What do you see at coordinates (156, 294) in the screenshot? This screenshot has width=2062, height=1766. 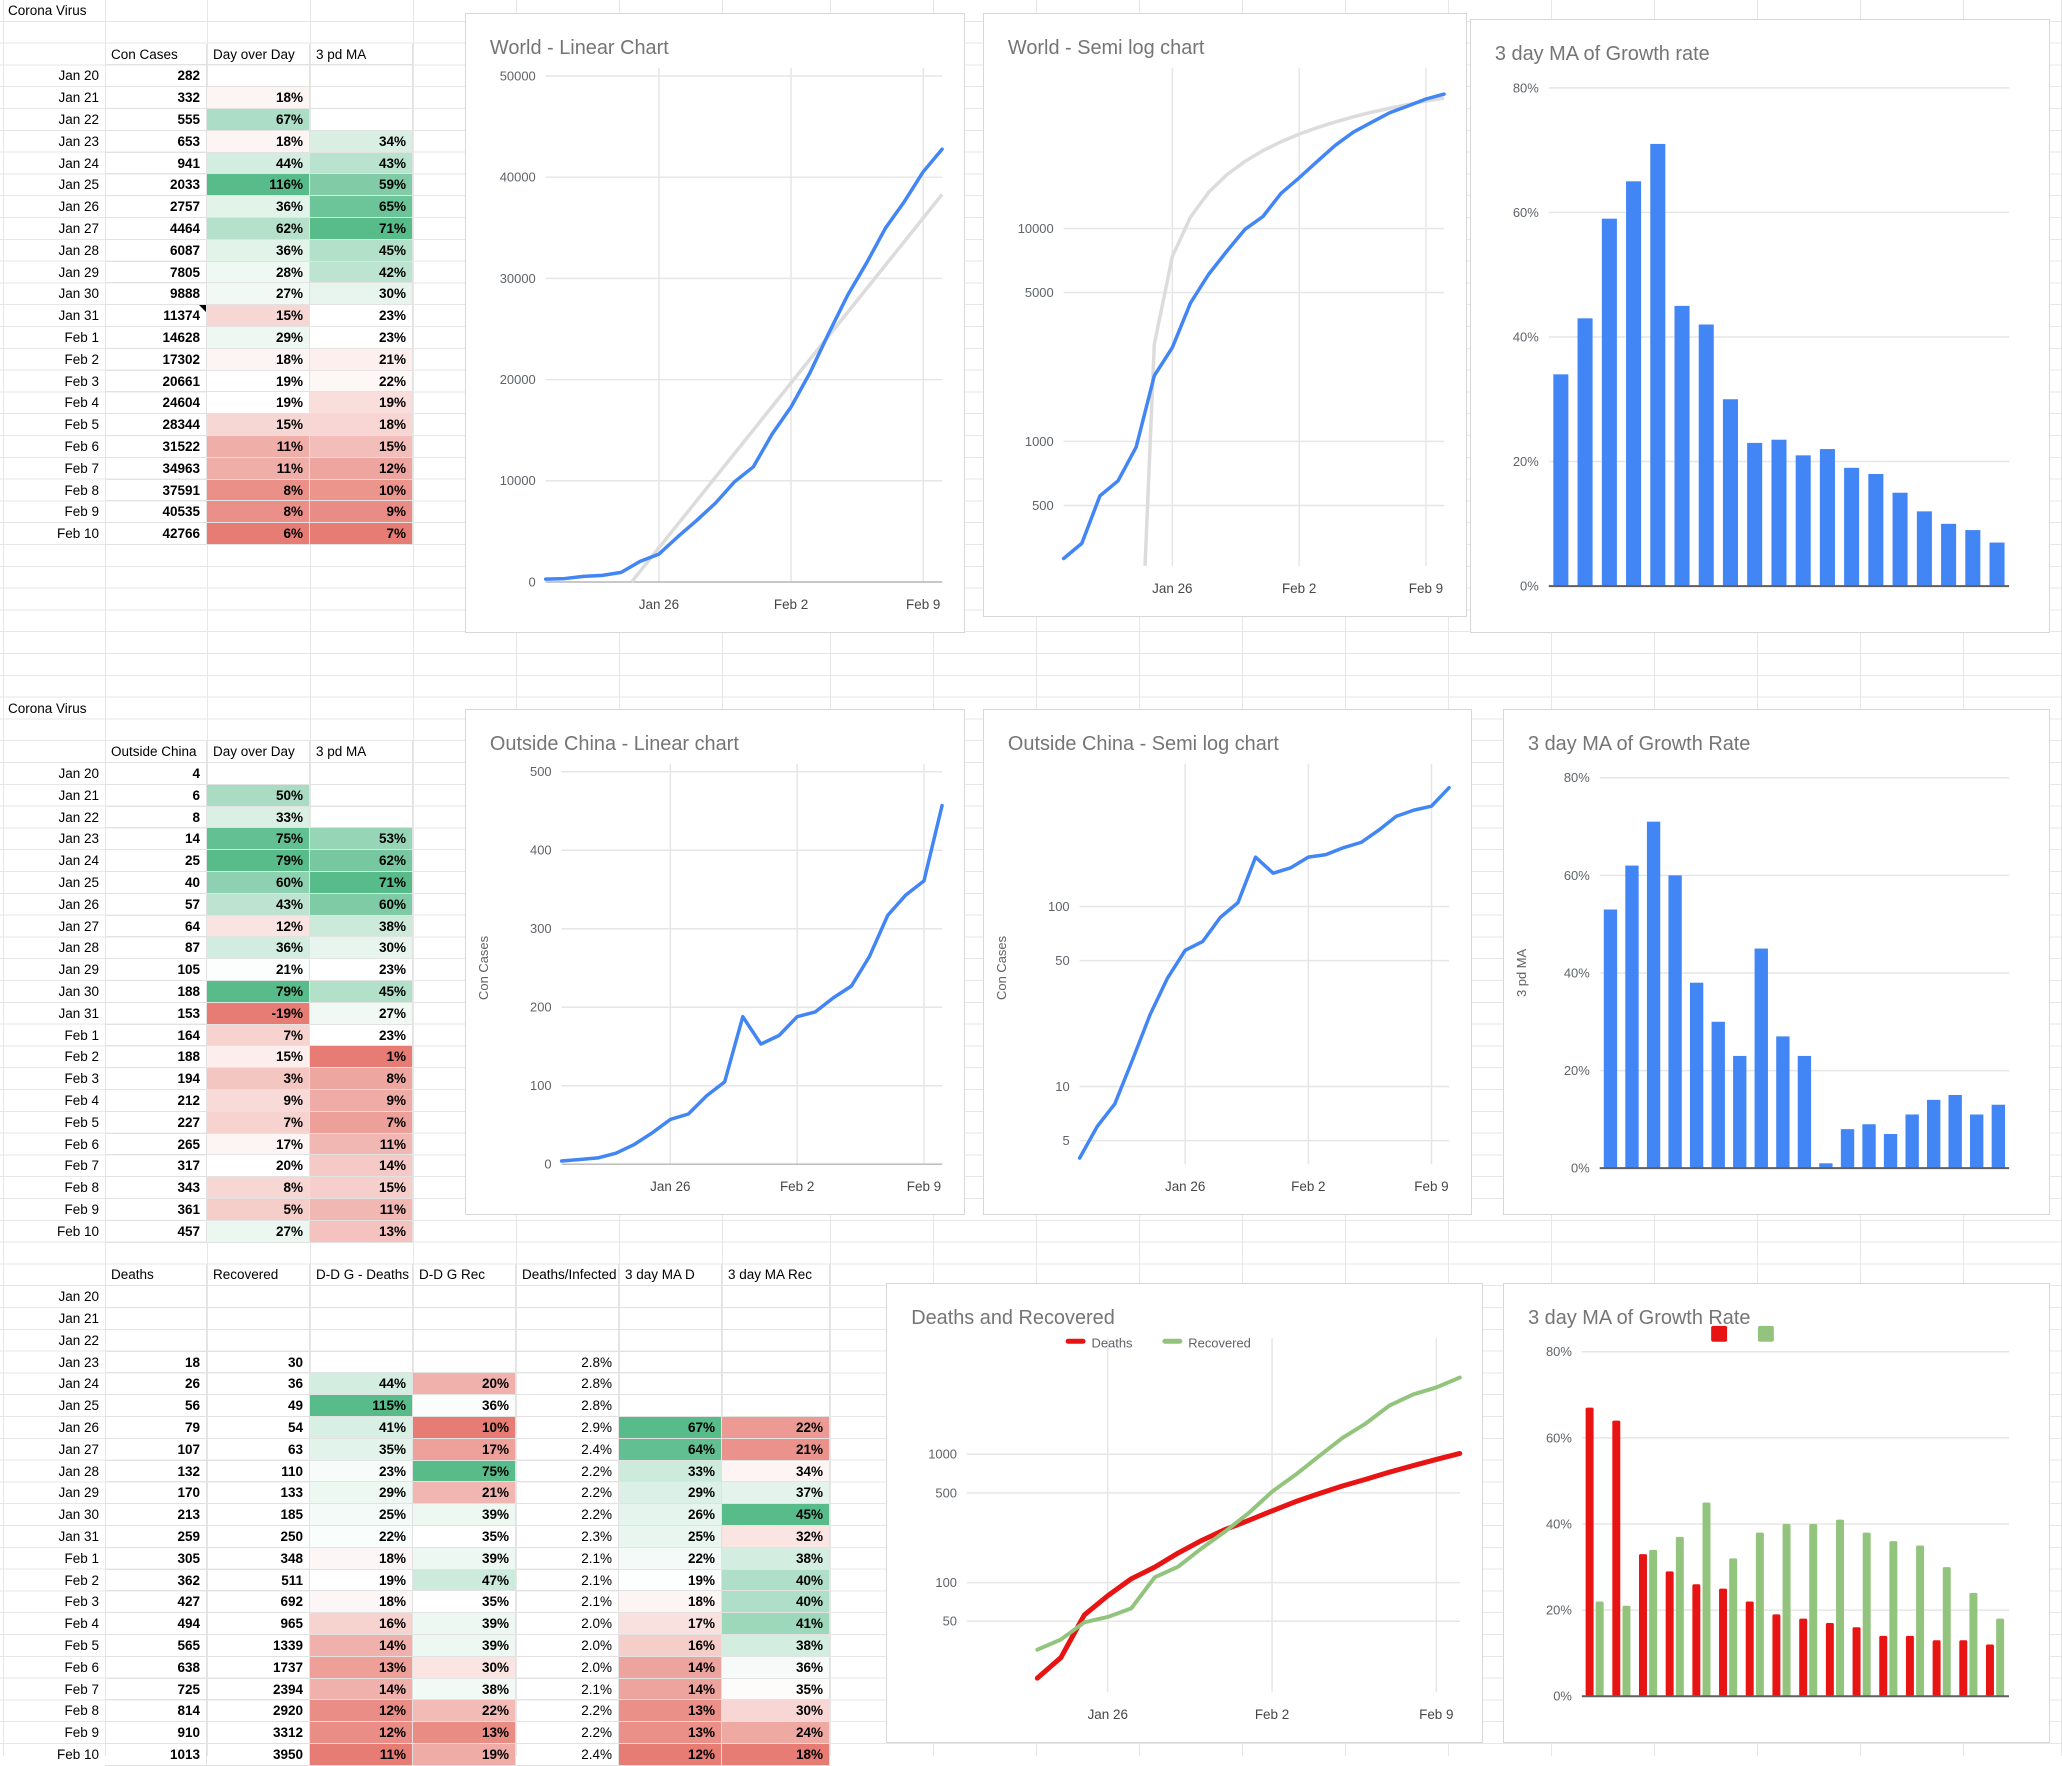 I see `table-cell: 9888` at bounding box center [156, 294].